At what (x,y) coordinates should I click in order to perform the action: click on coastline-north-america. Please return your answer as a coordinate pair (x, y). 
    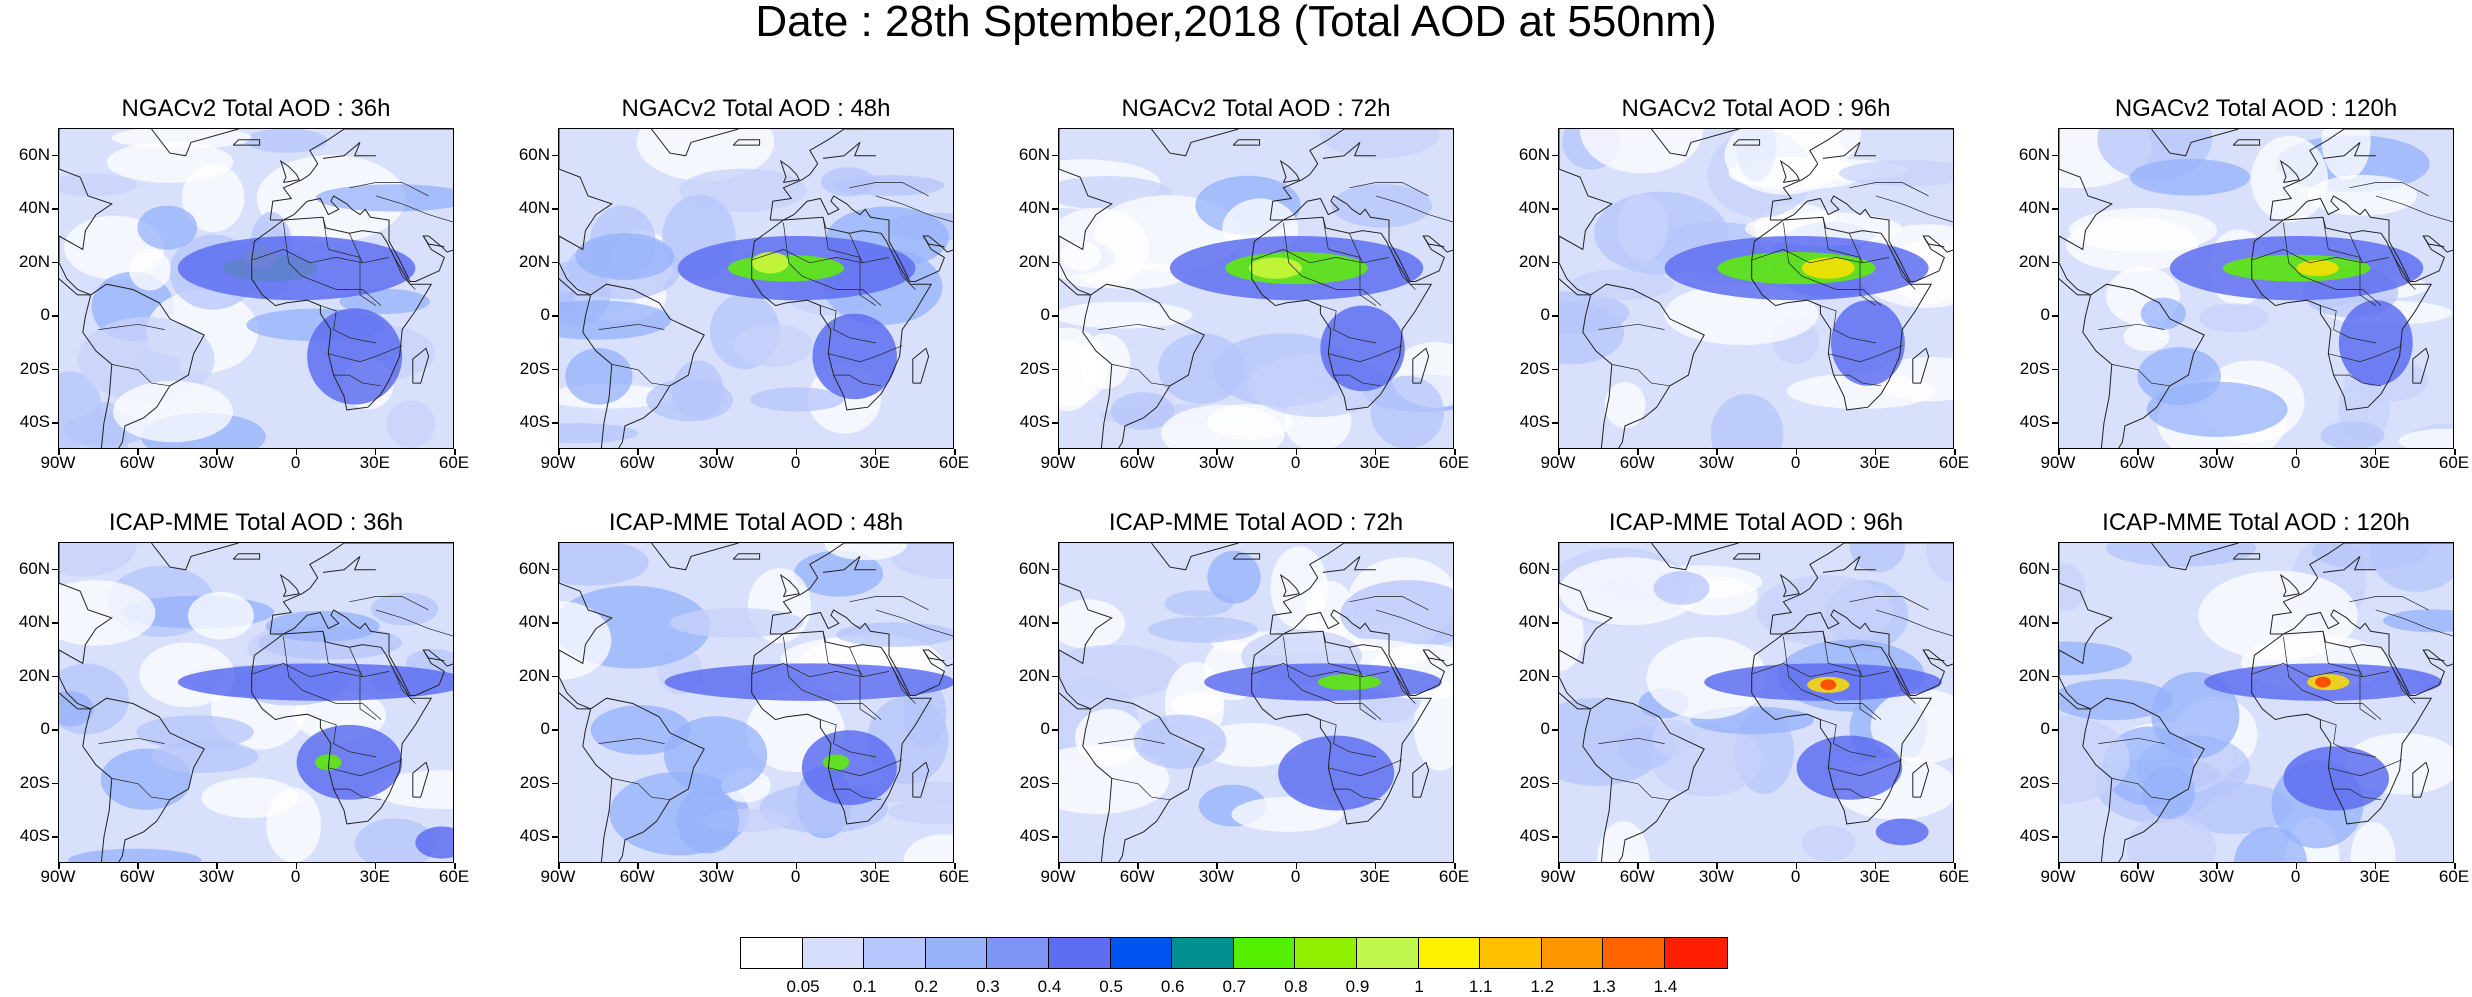
    Looking at the image, I should click on (2086, 626).